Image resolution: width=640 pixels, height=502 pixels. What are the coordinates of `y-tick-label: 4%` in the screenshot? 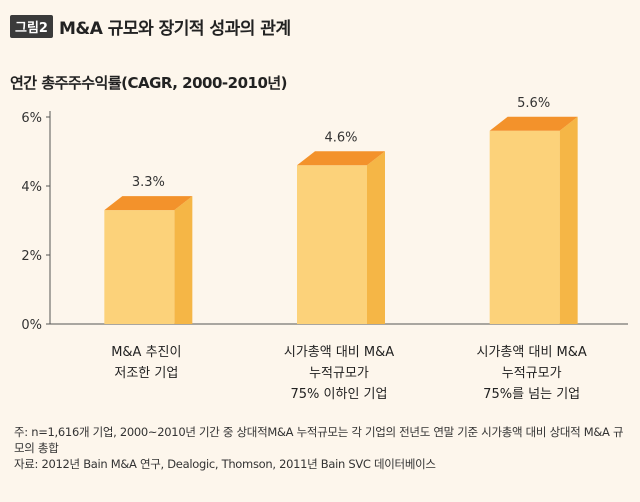 It's located at (31, 187).